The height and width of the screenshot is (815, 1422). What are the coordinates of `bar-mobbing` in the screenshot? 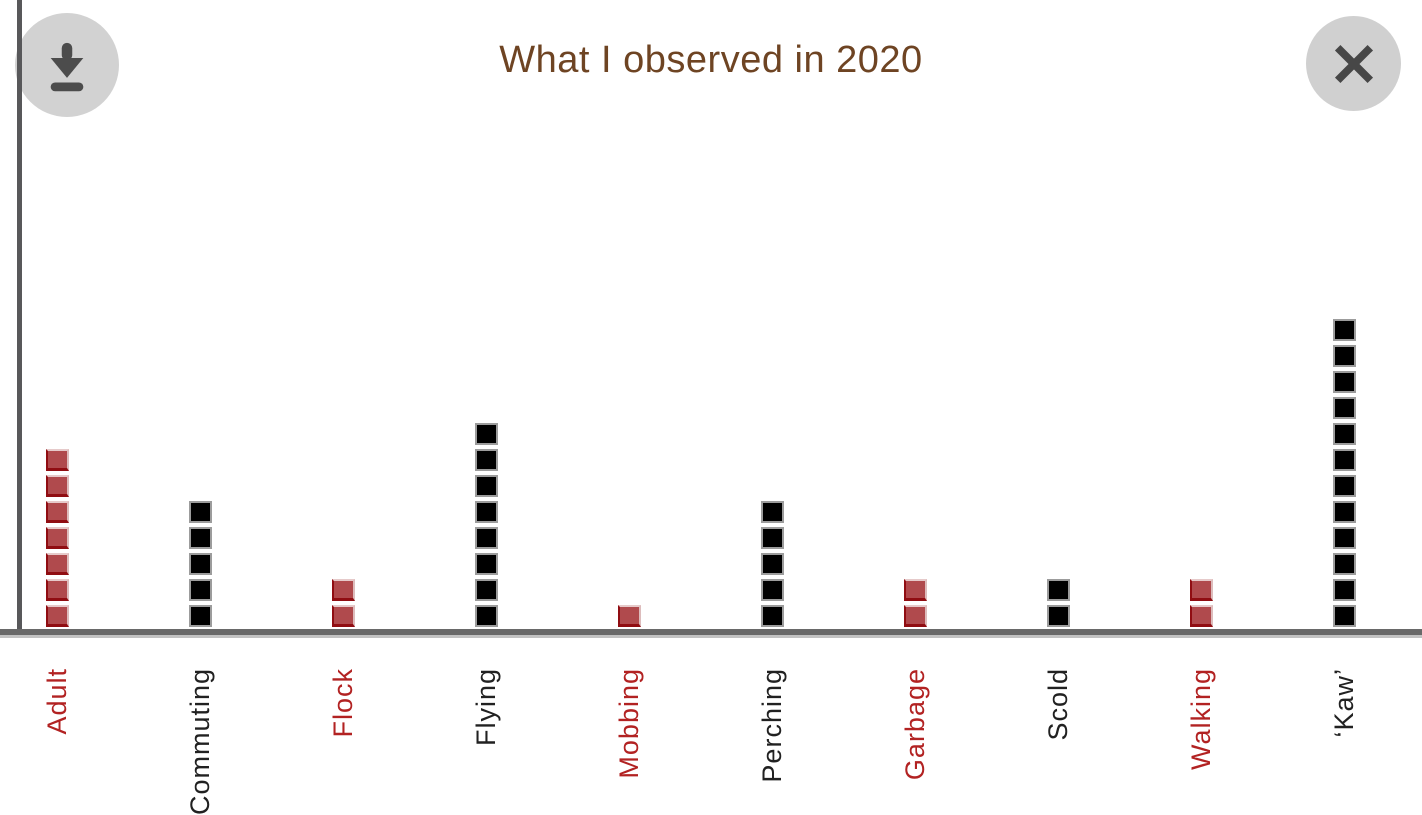 It's located at (629, 614).